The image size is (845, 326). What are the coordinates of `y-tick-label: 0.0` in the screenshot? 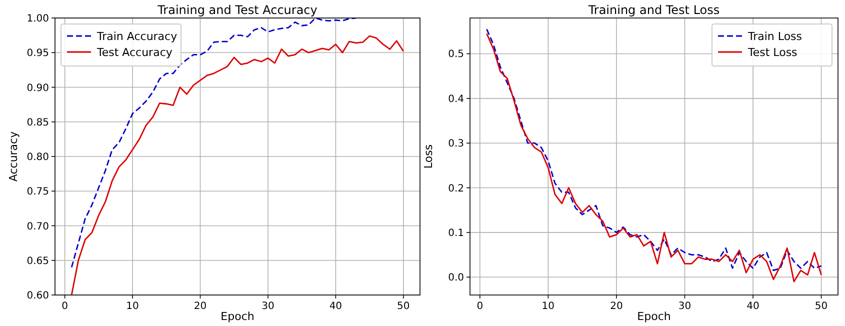 It's located at (456, 278).